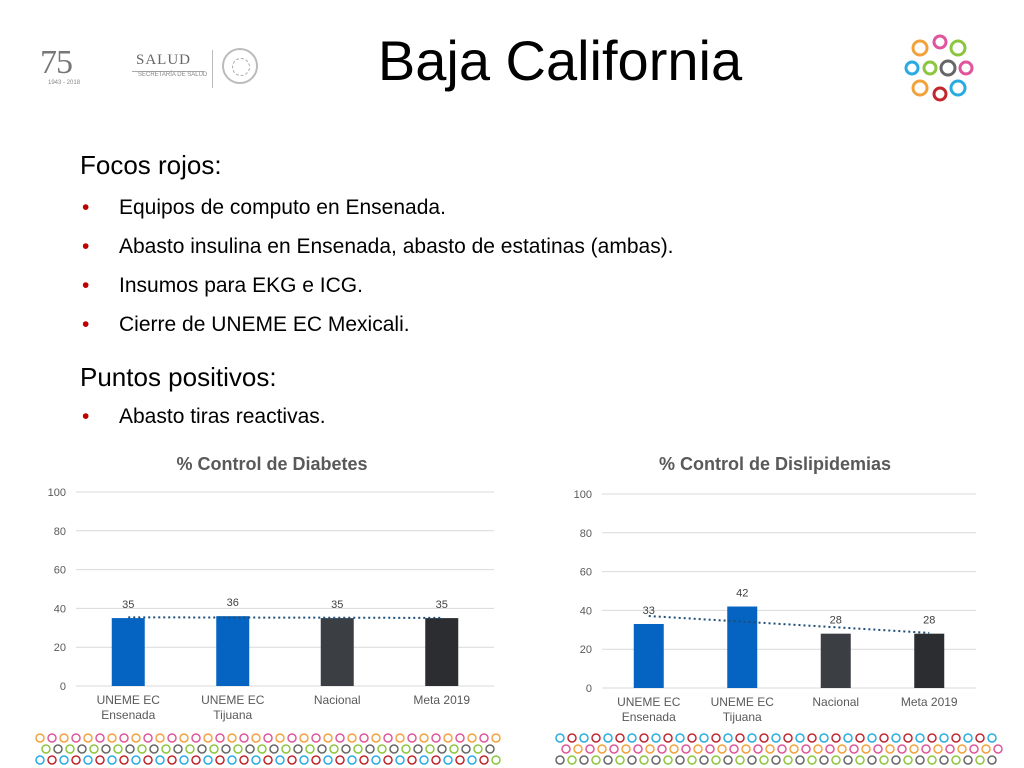 The image size is (1024, 768). Describe the element at coordinates (775, 464) in the screenshot. I see `chart-title: % Control de Dislipidemias` at that location.